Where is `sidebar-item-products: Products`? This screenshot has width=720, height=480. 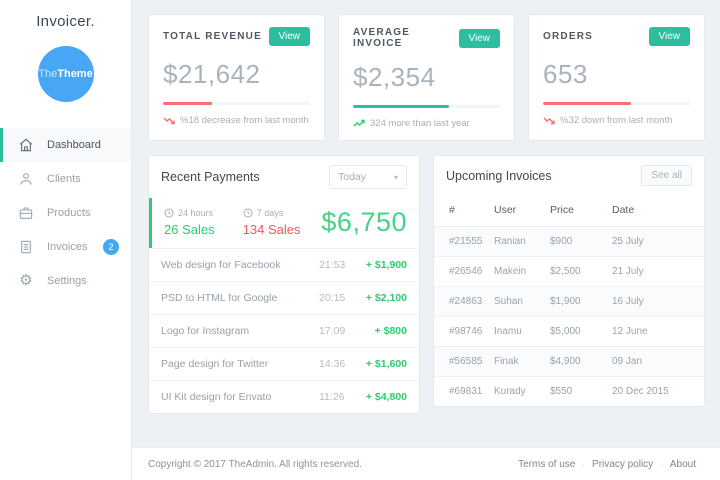
sidebar-item-products: Products is located at coordinates (65, 213).